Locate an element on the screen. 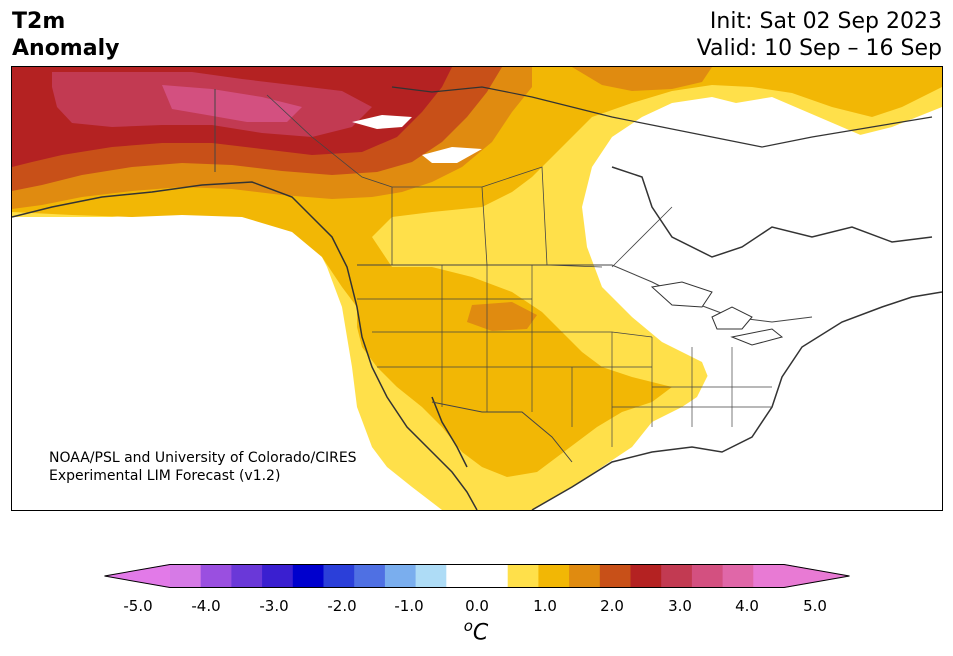 The image size is (953, 656). credit-line2: Experimental LIM Forecast (v1.2) is located at coordinates (165, 476).